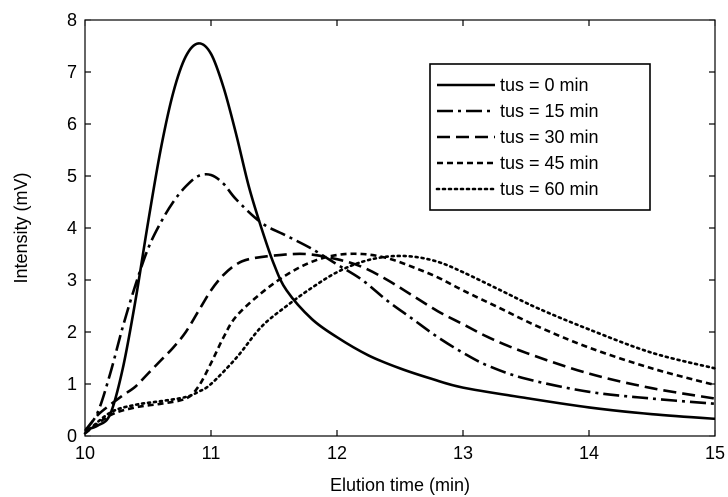 This screenshot has height=497, width=728. I want to click on y-tick-label: 0, so click(72, 436).